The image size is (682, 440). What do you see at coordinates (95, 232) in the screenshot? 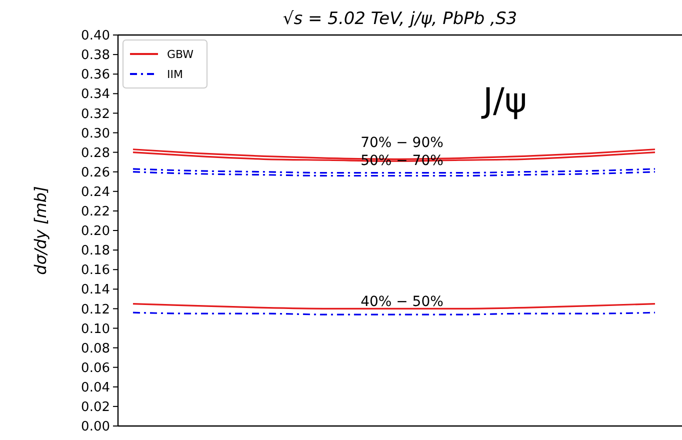
I see `y-tick-label: 0.20` at bounding box center [95, 232].